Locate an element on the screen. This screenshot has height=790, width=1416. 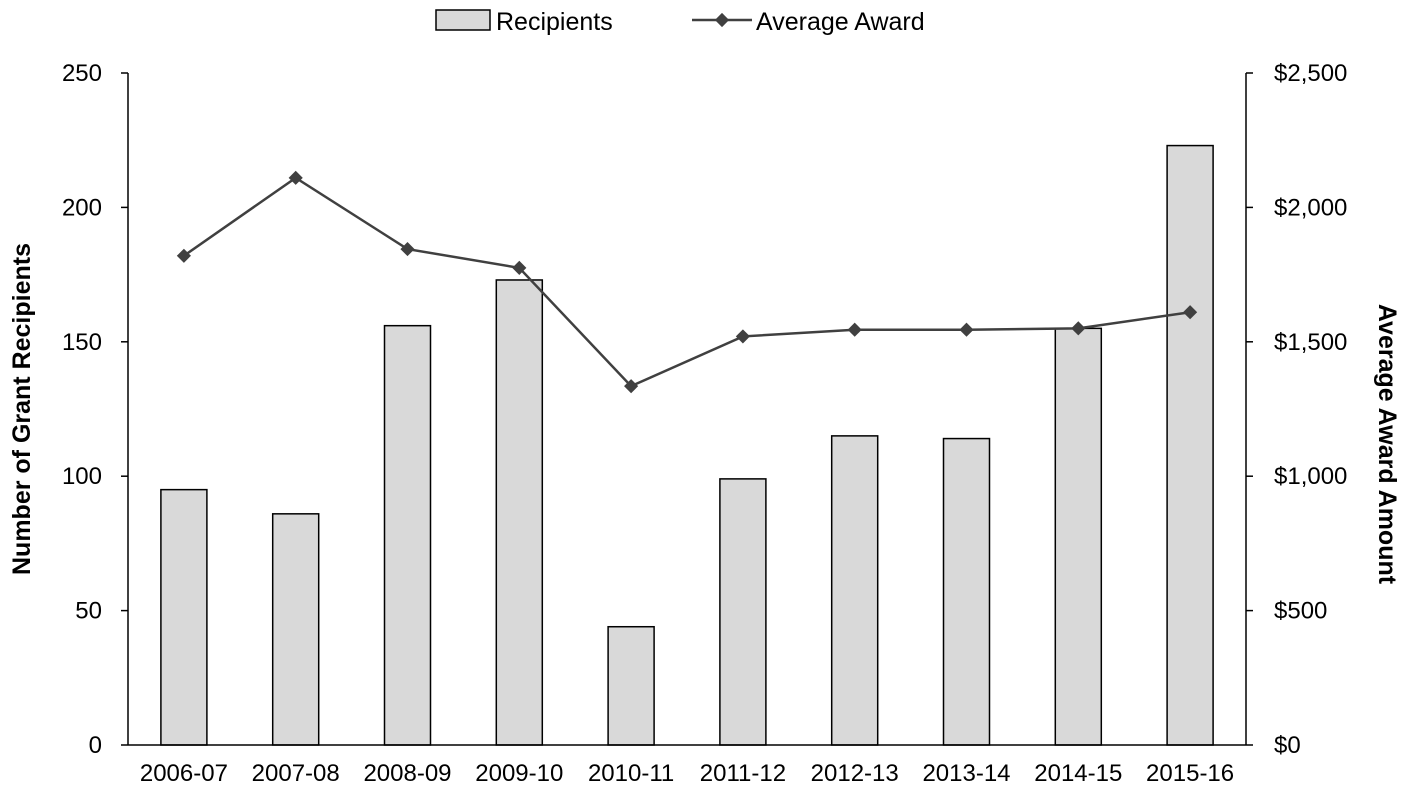
legend-marker-average-award is located at coordinates (722, 20).